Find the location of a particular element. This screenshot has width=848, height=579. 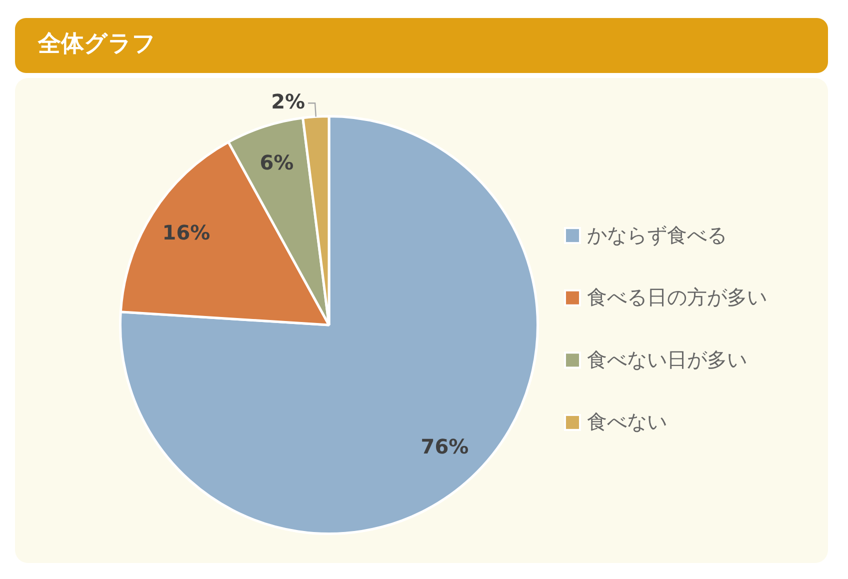

legend-label: 食べない日が多い is located at coordinates (667, 359).